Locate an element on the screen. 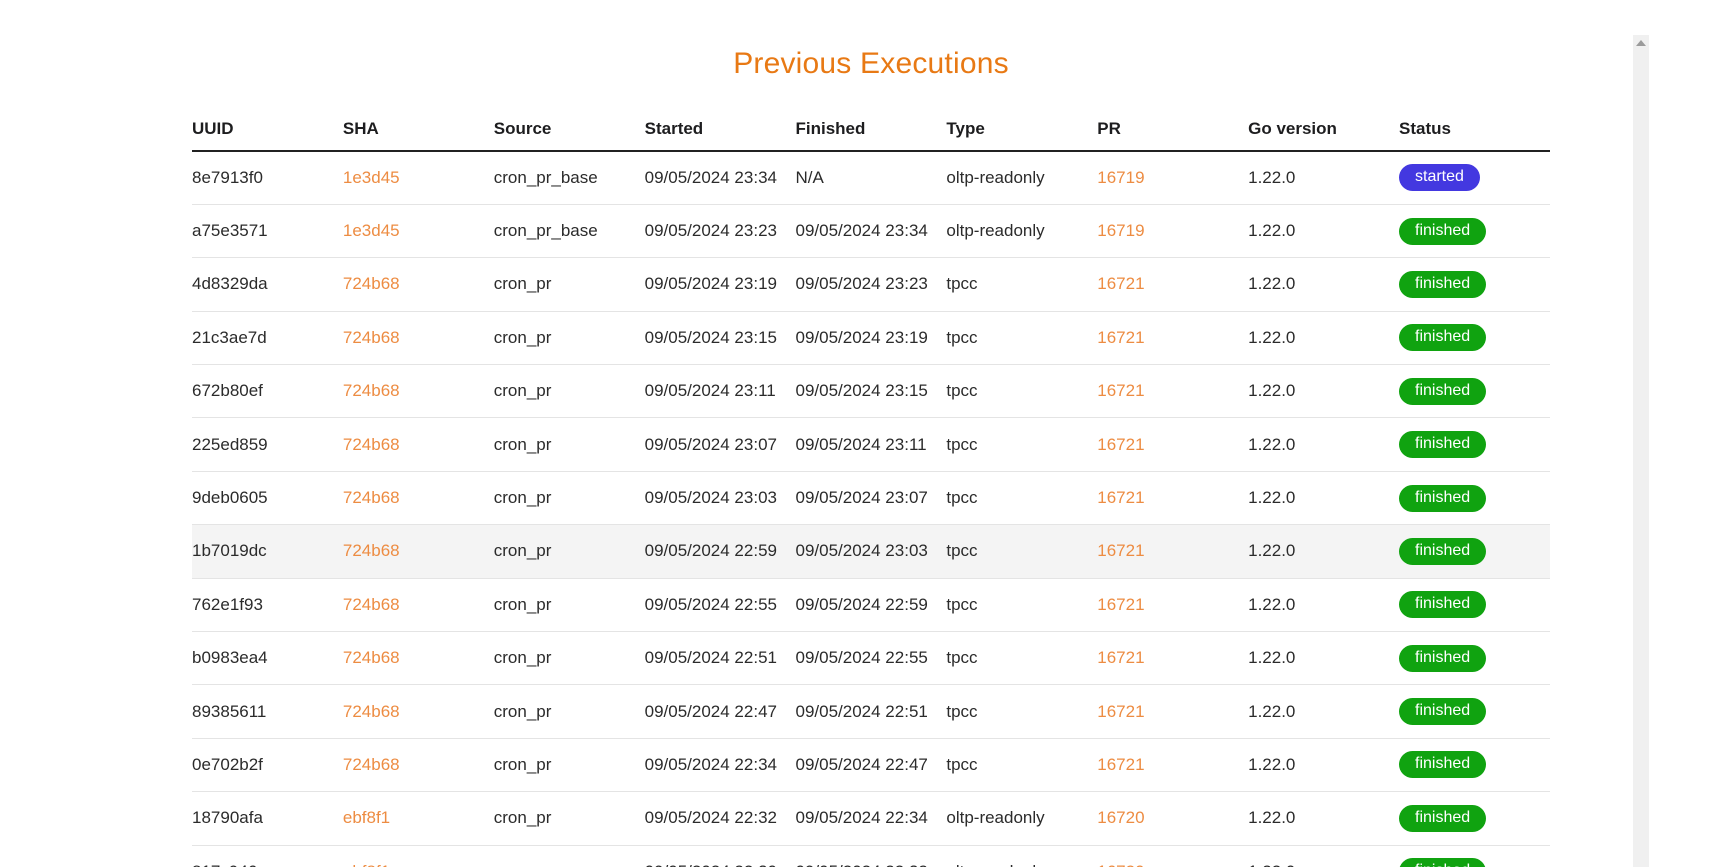  started-cell: 09/05/2024 23:11 is located at coordinates (720, 391).